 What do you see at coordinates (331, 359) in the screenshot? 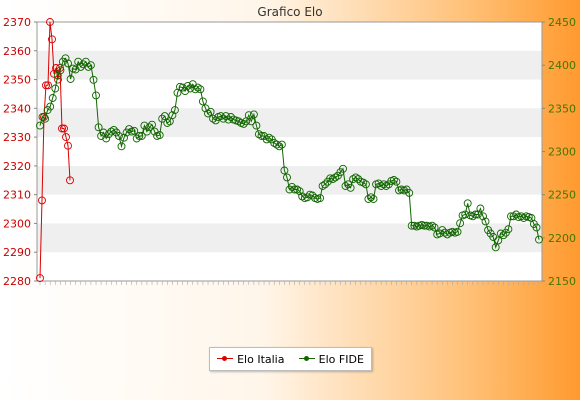
I see `legend-item-elo-fide: Elo FIDE` at bounding box center [331, 359].